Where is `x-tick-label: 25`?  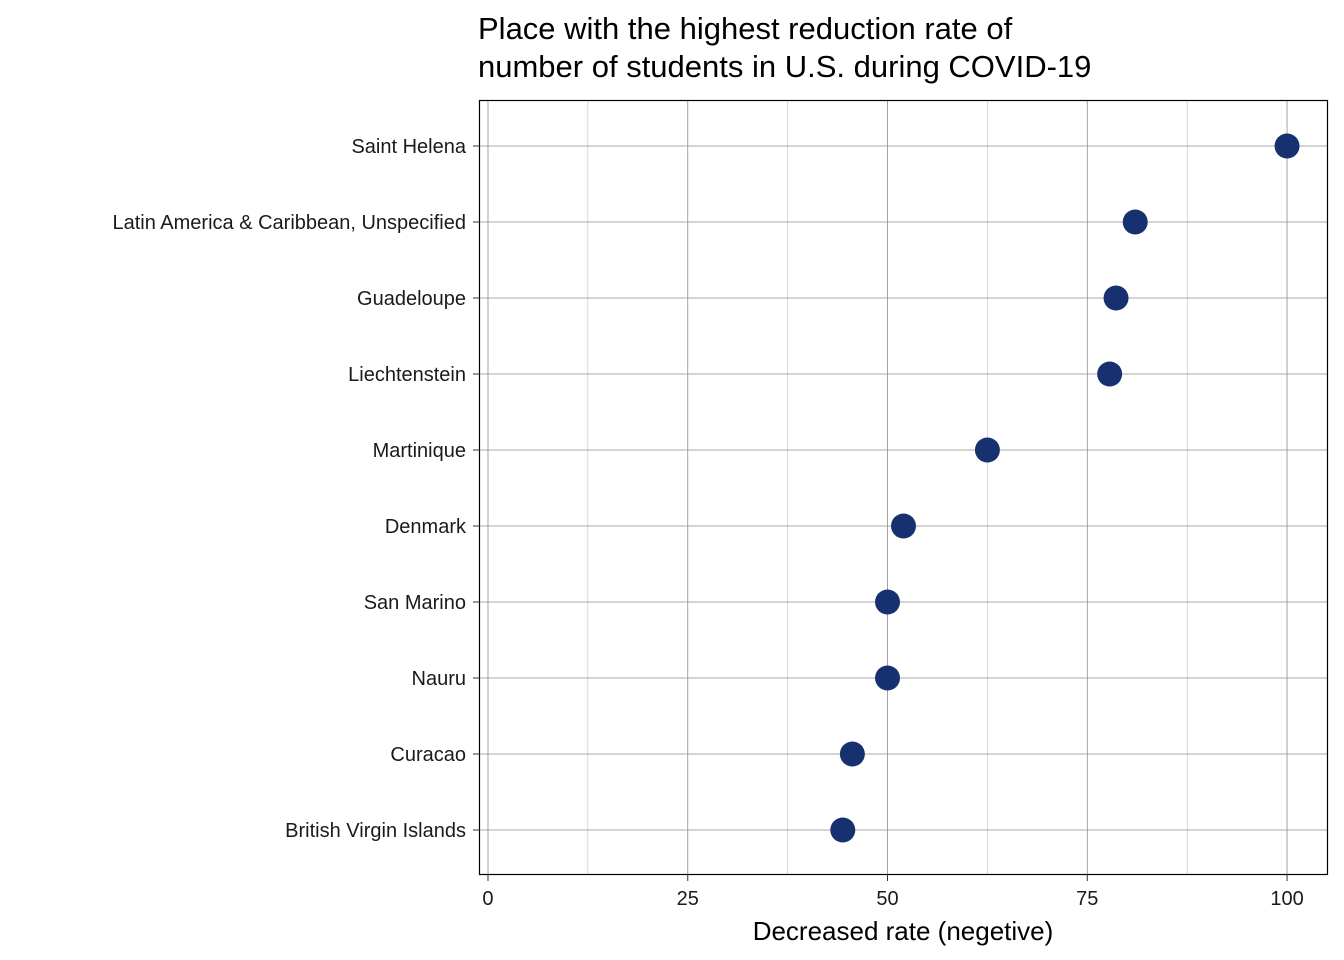
x-tick-label: 25 is located at coordinates (688, 899).